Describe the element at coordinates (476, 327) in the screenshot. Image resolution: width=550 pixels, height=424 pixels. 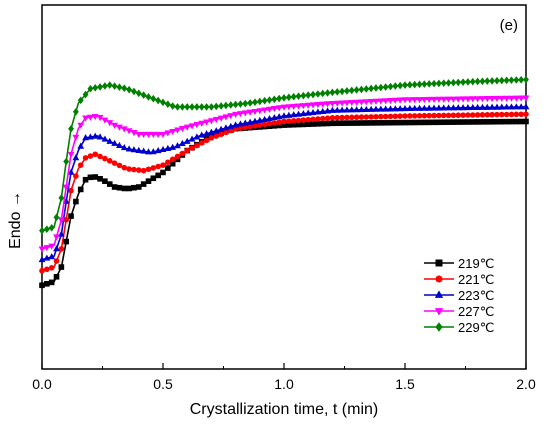
I see `legend-label: 229℃` at that location.